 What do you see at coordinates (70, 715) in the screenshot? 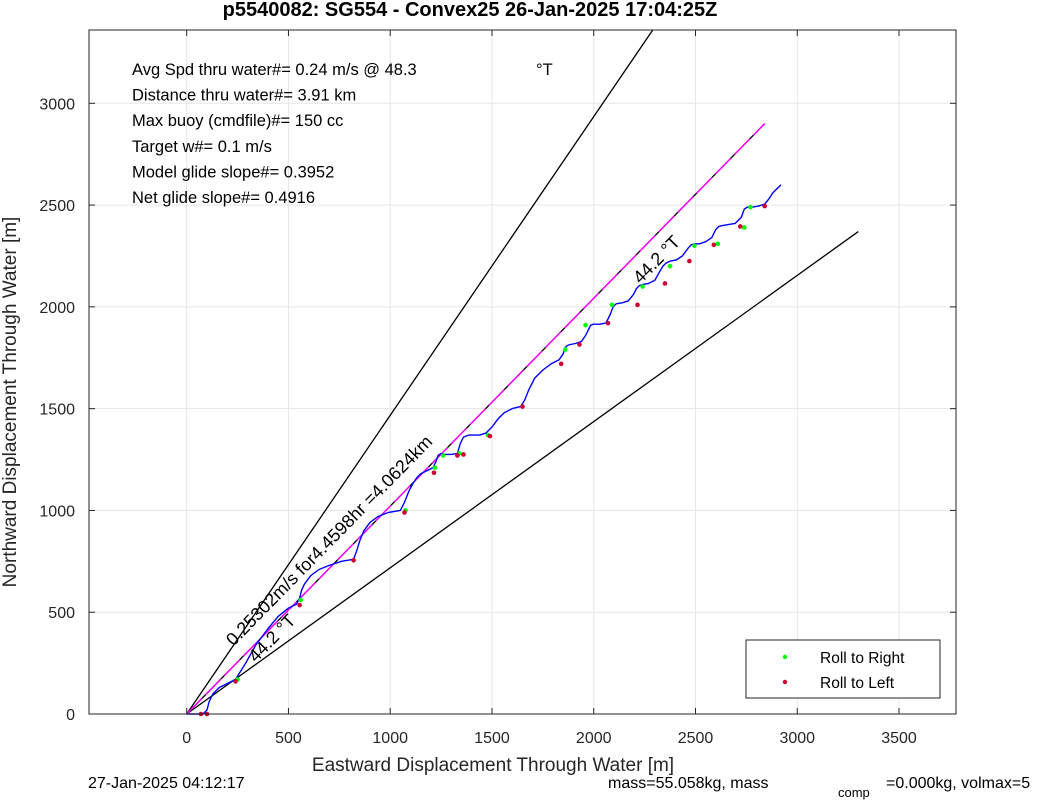
I see `y-tick-label: 0` at bounding box center [70, 715].